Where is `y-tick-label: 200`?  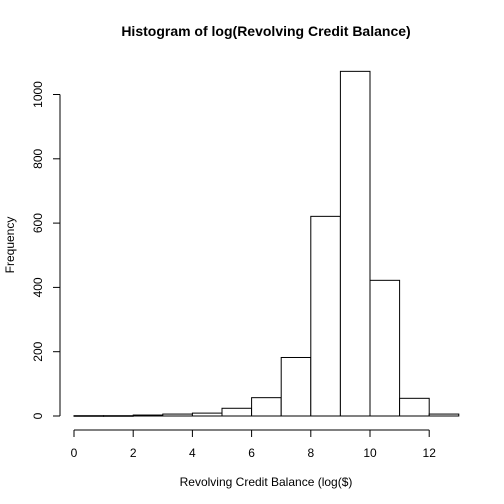 y-tick-label: 200 is located at coordinates (38, 351).